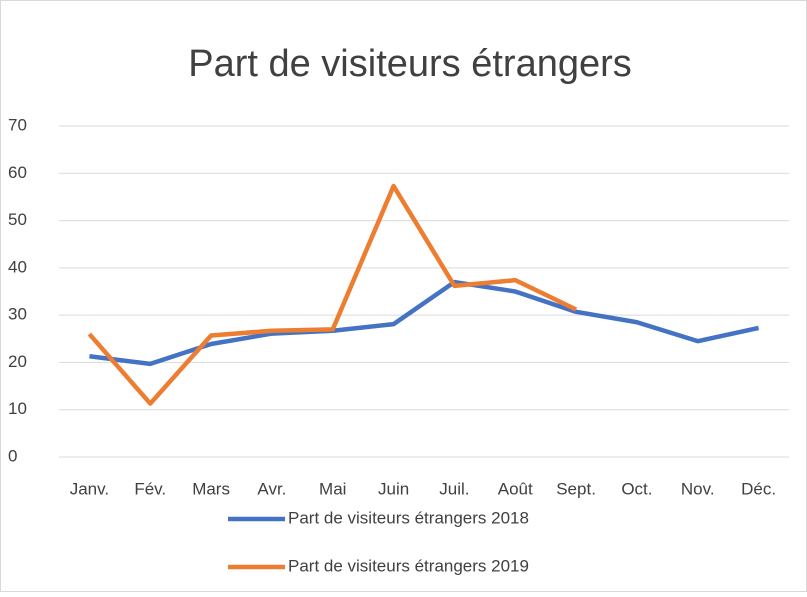  What do you see at coordinates (17, 219) in the screenshot?
I see `y-tick-label: 50` at bounding box center [17, 219].